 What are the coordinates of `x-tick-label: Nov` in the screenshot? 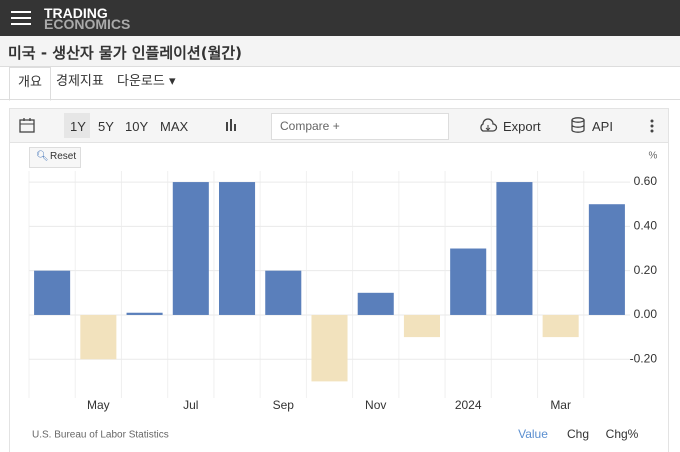 It's located at (375, 405).